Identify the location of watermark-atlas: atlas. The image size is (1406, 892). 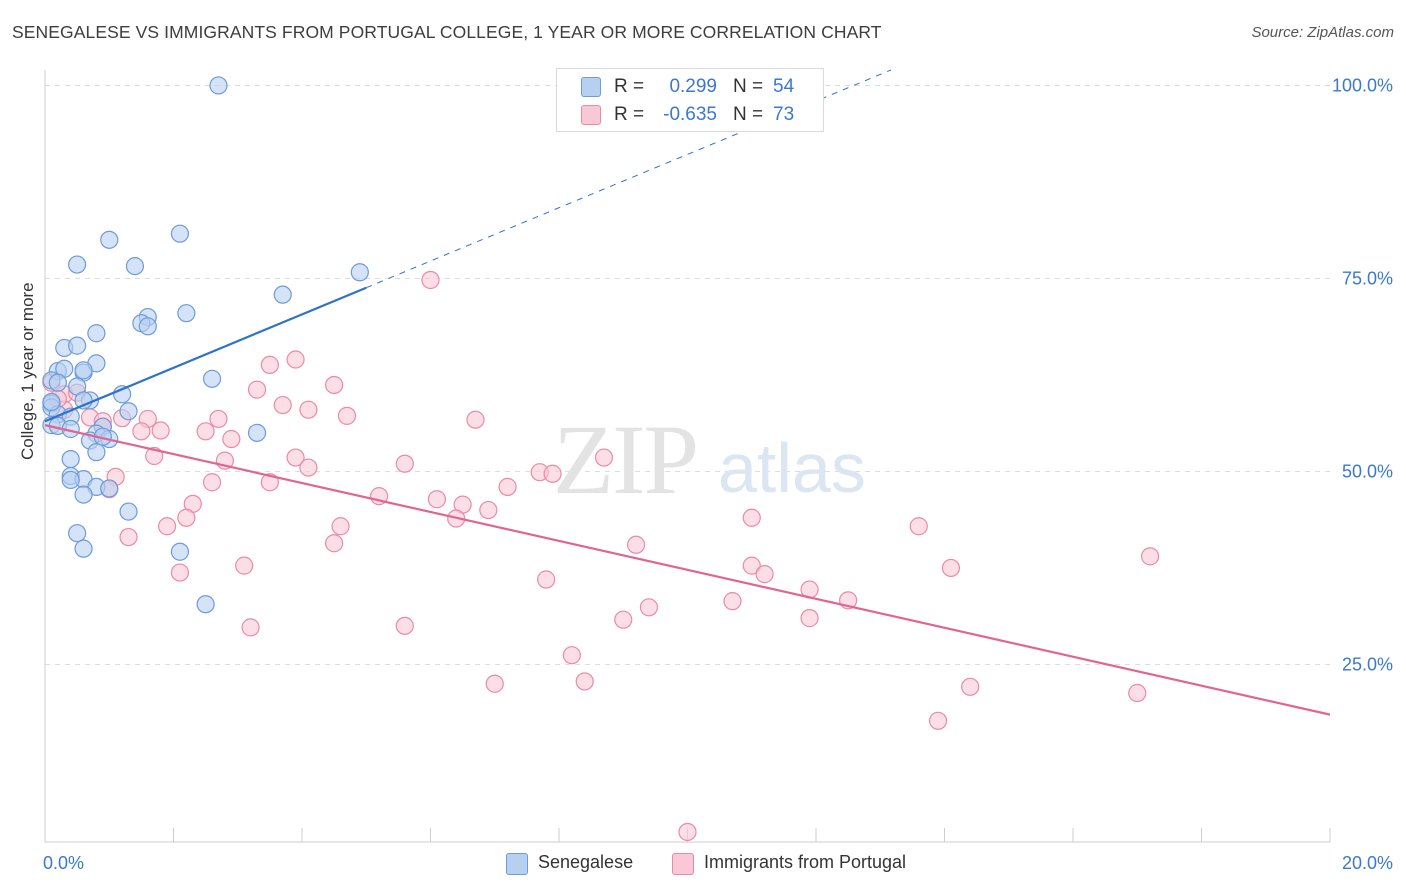
(792, 468).